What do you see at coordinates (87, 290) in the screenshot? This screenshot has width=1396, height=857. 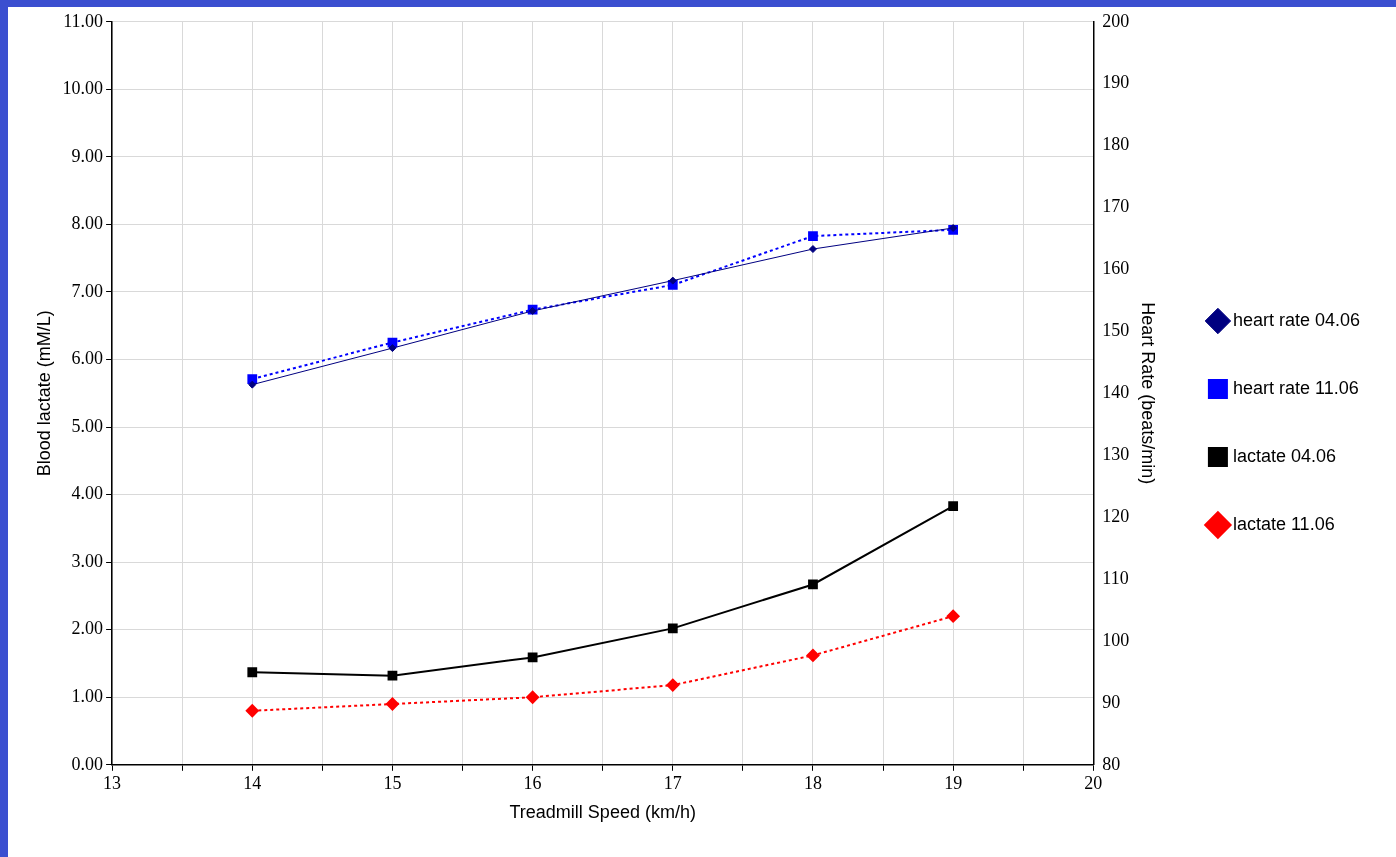 I see `y-tick-label: 7.00` at bounding box center [87, 290].